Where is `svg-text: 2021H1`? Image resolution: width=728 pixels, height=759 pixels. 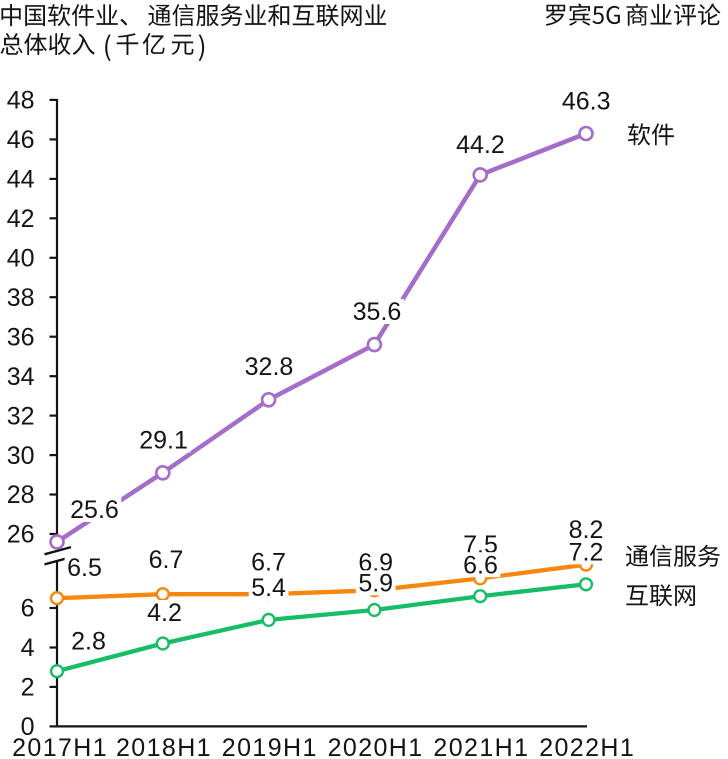
svg-text: 2021H1 is located at coordinates (481, 746).